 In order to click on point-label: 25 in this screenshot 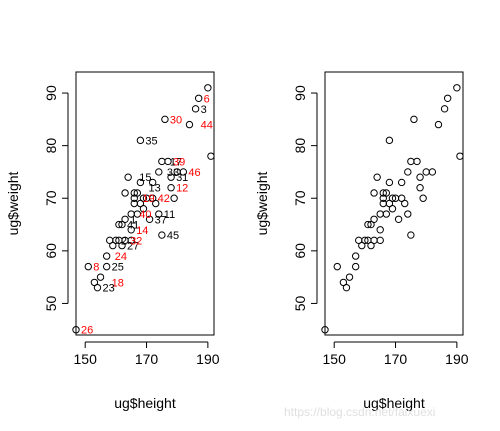, I will do `click(118, 268)`.